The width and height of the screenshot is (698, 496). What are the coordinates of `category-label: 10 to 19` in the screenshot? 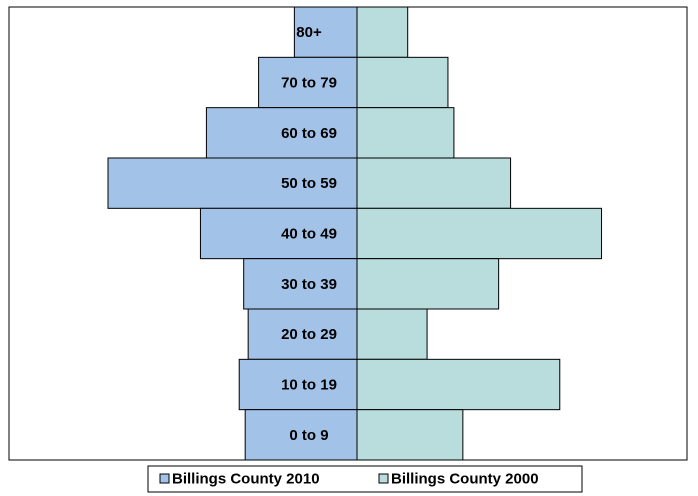 It's located at (309, 384).